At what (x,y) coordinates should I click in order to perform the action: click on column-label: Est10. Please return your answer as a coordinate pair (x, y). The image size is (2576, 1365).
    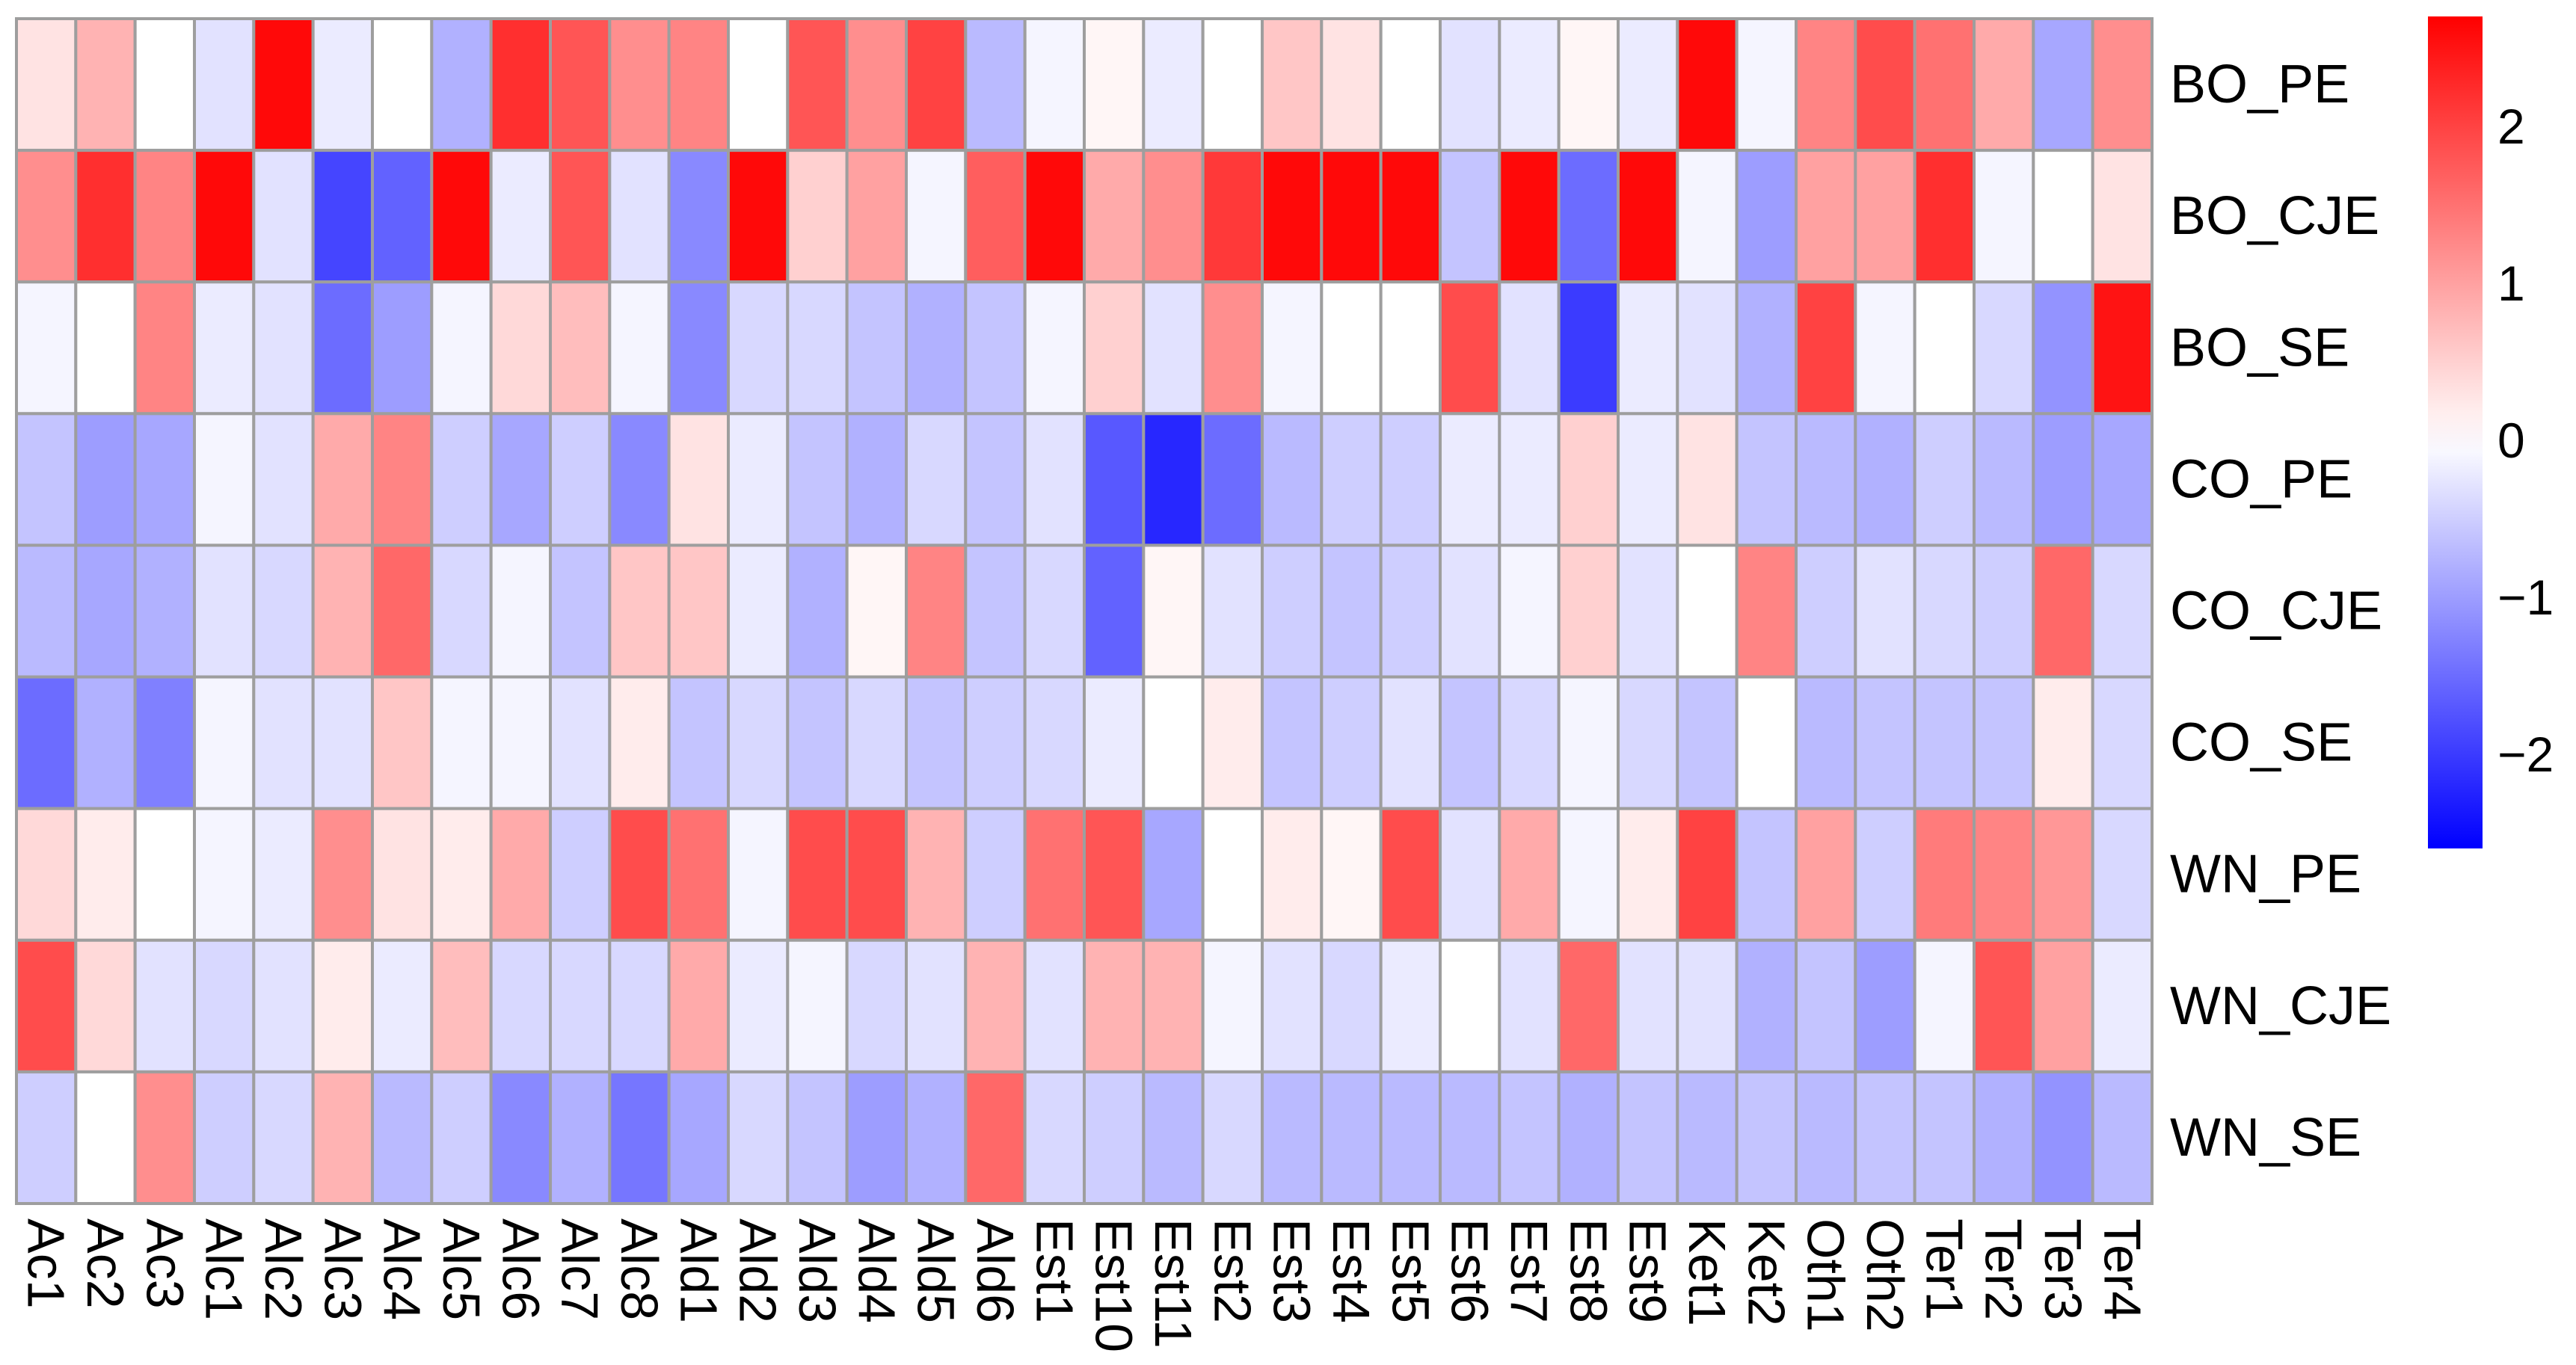
    Looking at the image, I should click on (1114, 1285).